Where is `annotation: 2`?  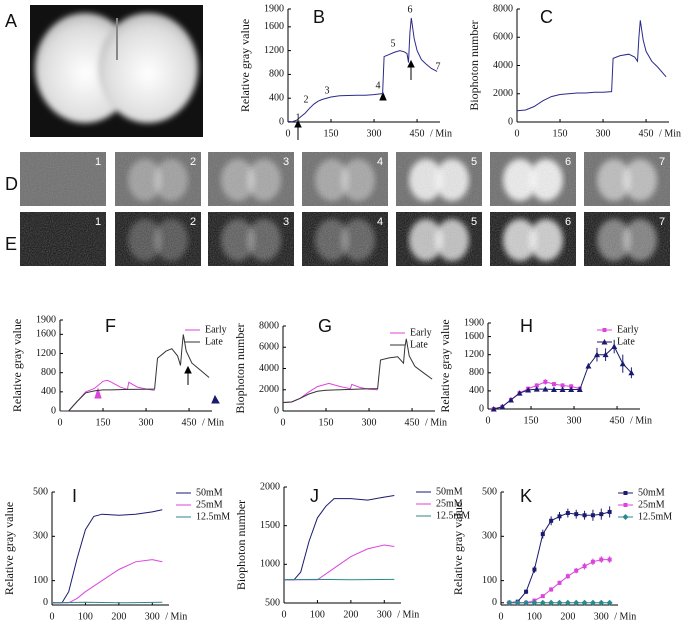
annotation: 2 is located at coordinates (306, 99).